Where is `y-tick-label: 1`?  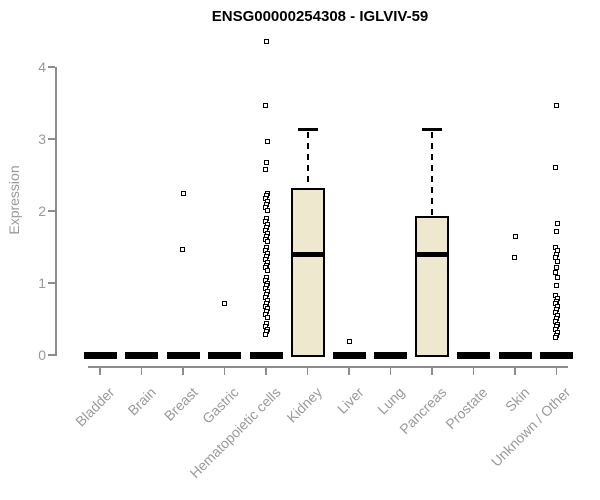 y-tick-label: 1 is located at coordinates (42, 283).